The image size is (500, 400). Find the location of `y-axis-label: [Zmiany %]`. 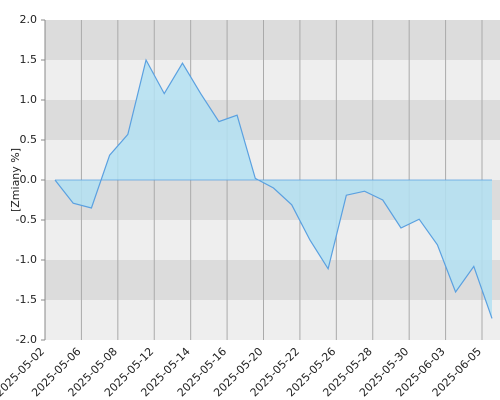

y-axis-label: [Zmiany %] is located at coordinates (15, 180).